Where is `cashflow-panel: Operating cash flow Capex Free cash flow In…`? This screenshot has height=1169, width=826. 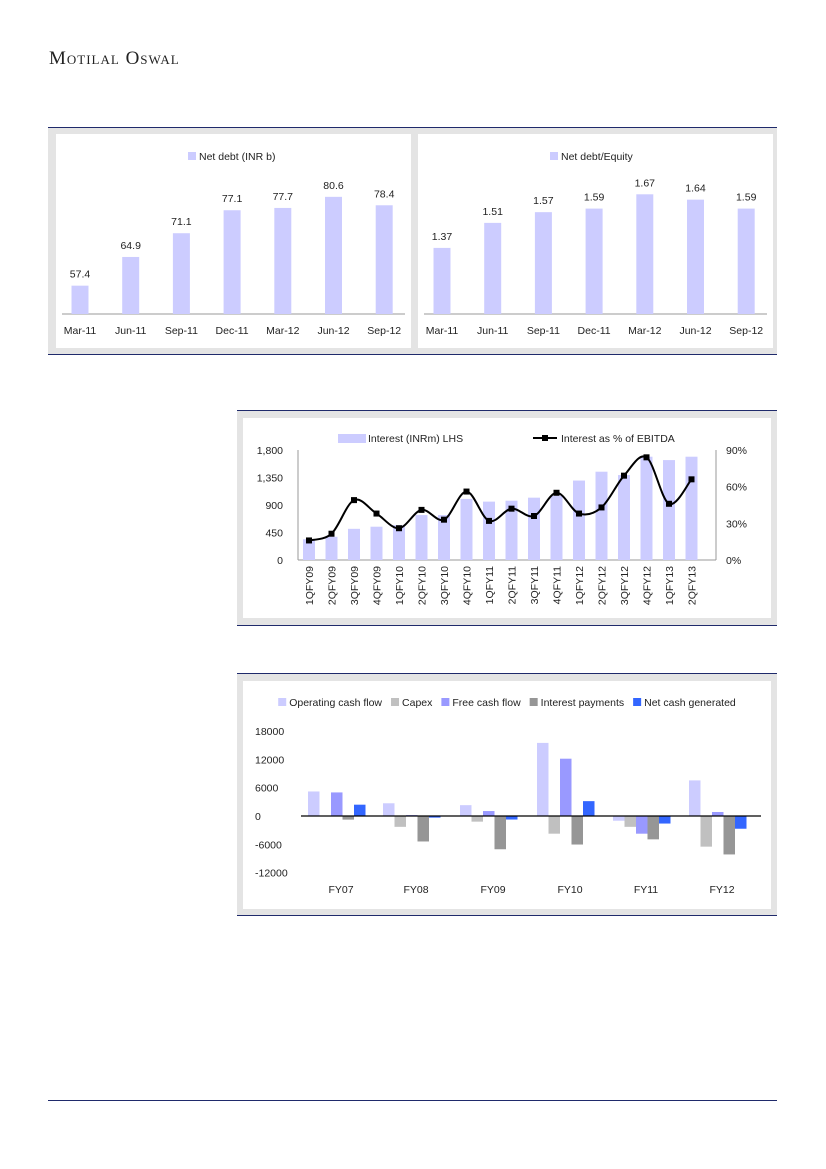
cashflow-panel: Operating cash flow Capex Free cash flow In… is located at coordinates (507, 794).